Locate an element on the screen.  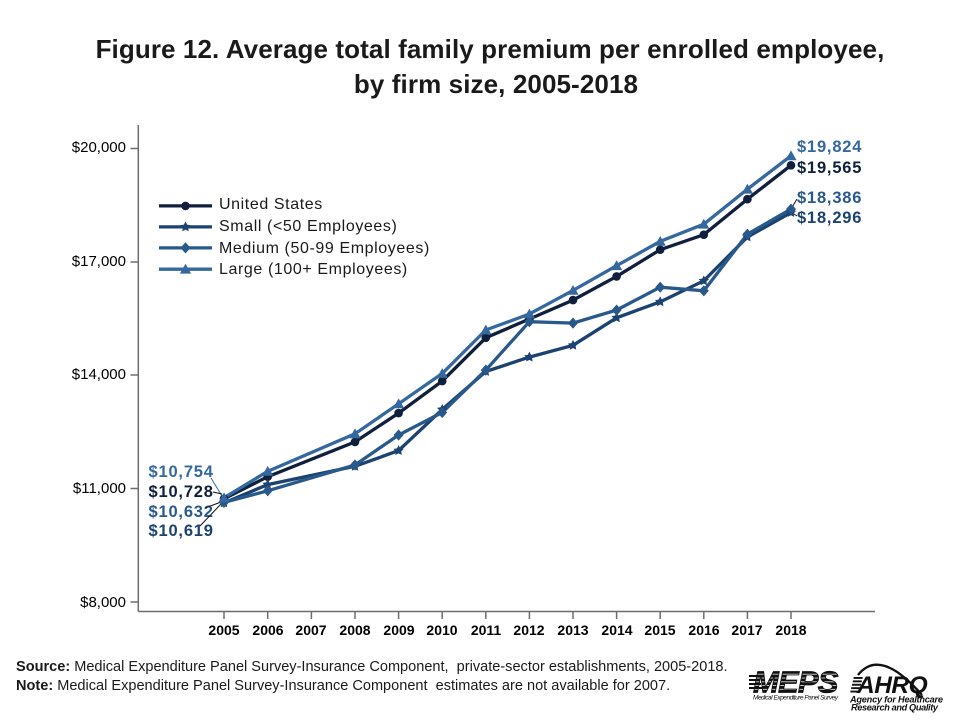
svg-text: MEPS is located at coordinates (796, 683).